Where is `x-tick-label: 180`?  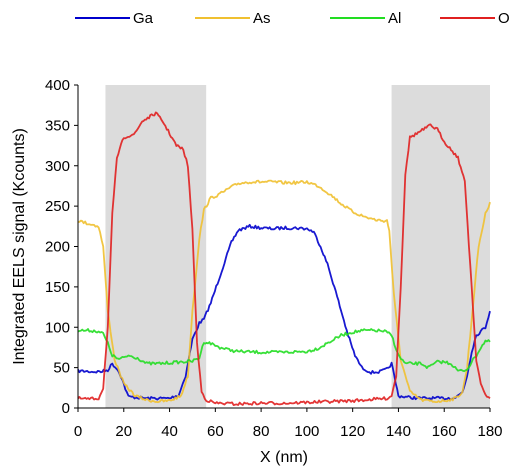 x-tick-label: 180 is located at coordinates (489, 431).